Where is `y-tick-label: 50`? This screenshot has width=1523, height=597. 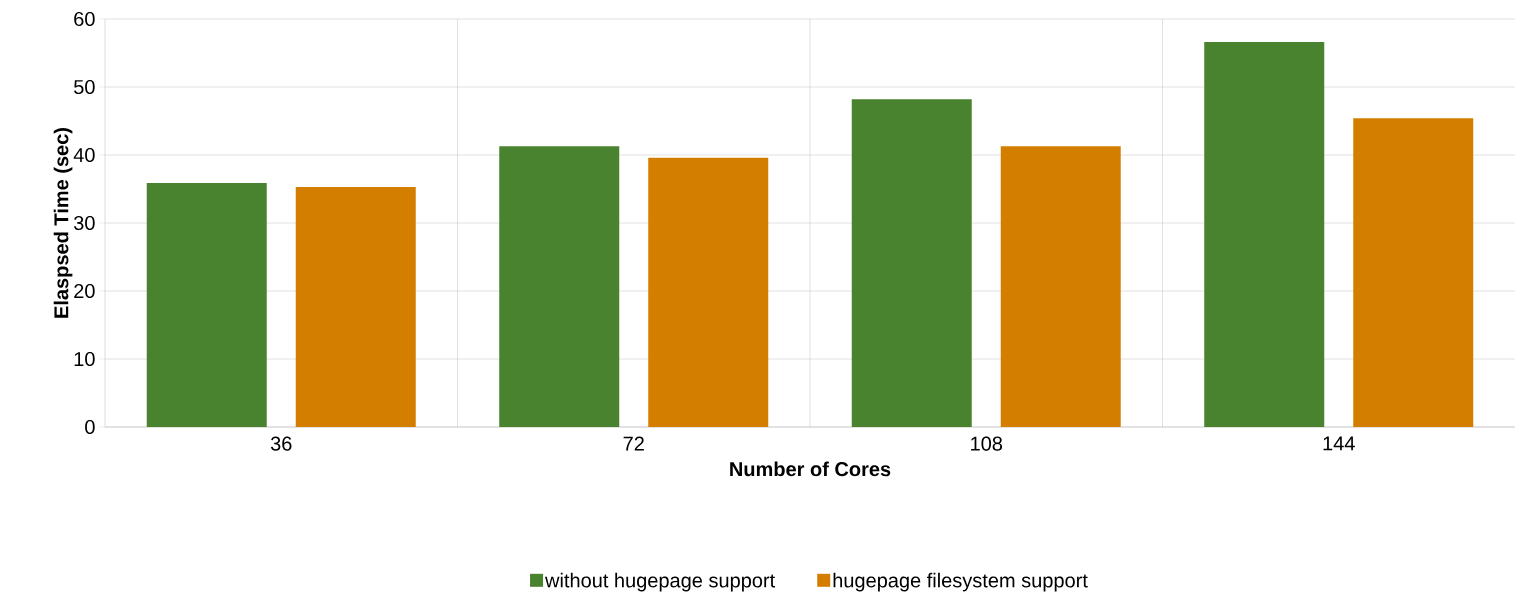
y-tick-label: 50 is located at coordinates (84, 87).